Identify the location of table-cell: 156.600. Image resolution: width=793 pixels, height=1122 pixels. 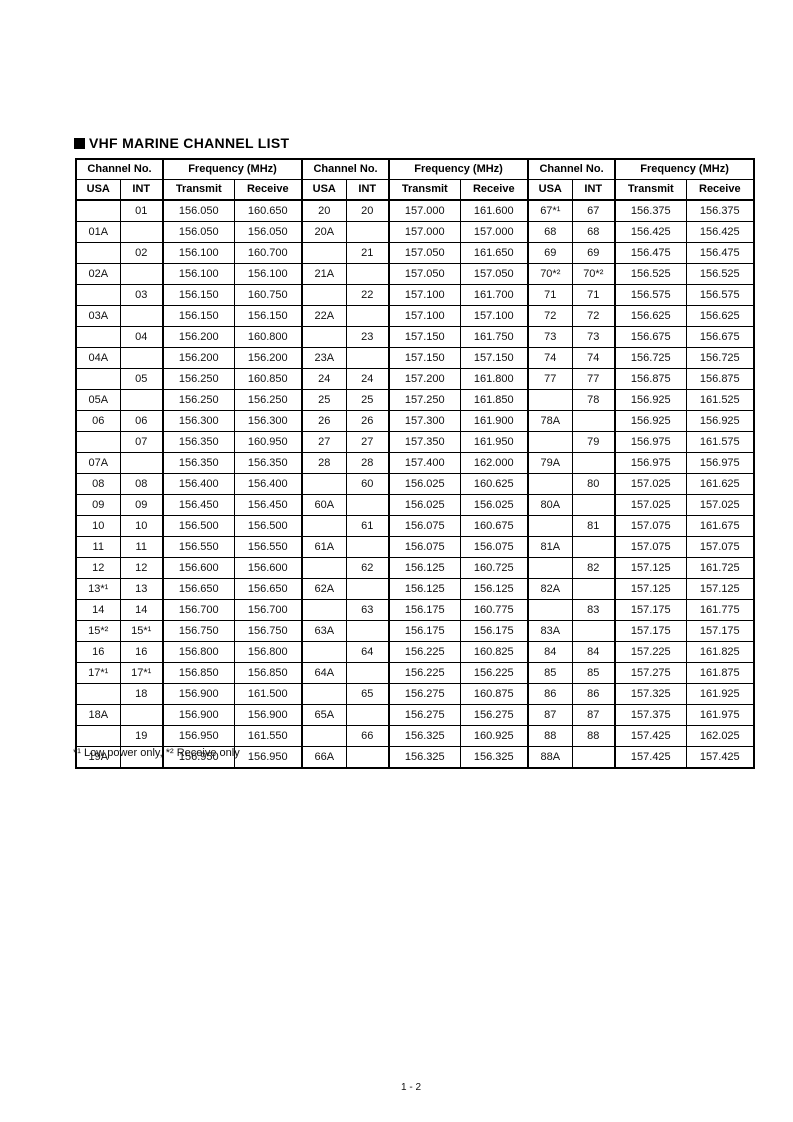
(268, 568).